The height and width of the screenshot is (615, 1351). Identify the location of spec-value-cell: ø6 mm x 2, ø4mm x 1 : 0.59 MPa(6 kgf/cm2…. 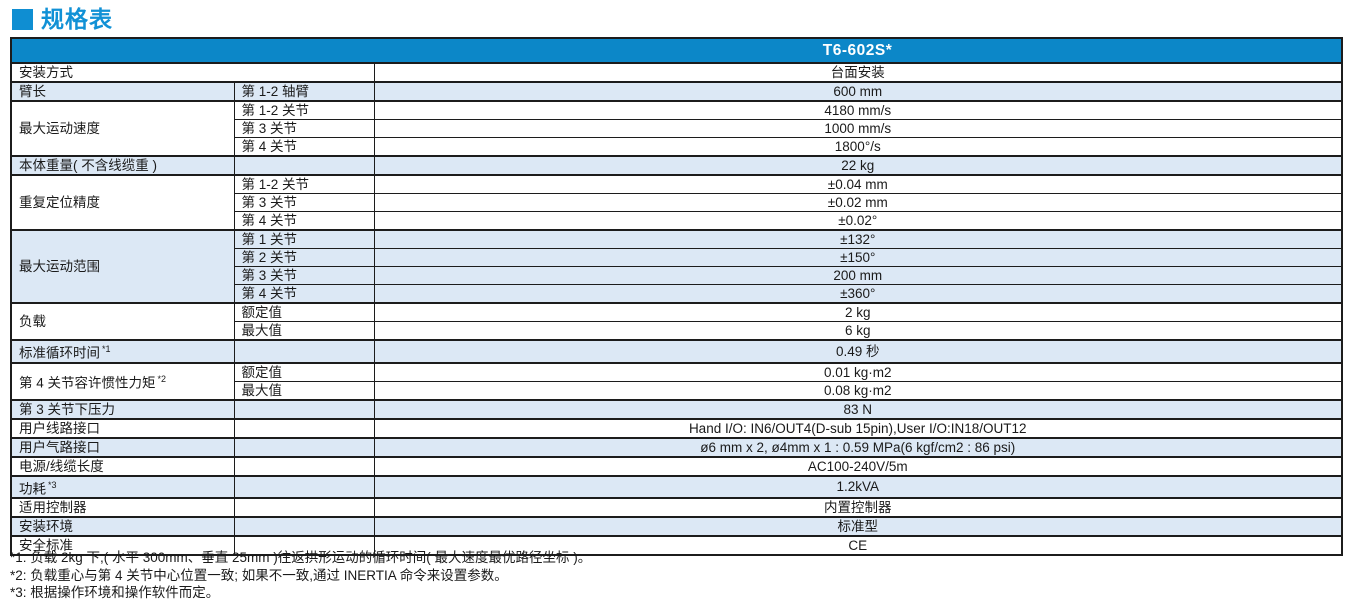
(858, 446).